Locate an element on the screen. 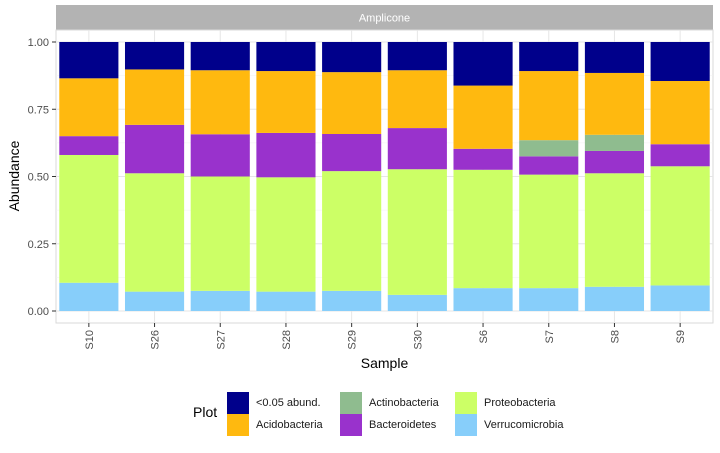 This screenshot has height=453, width=720. y-axis: 0.00 0.25 0.50 0.75 1.00 is located at coordinates (42, 177).